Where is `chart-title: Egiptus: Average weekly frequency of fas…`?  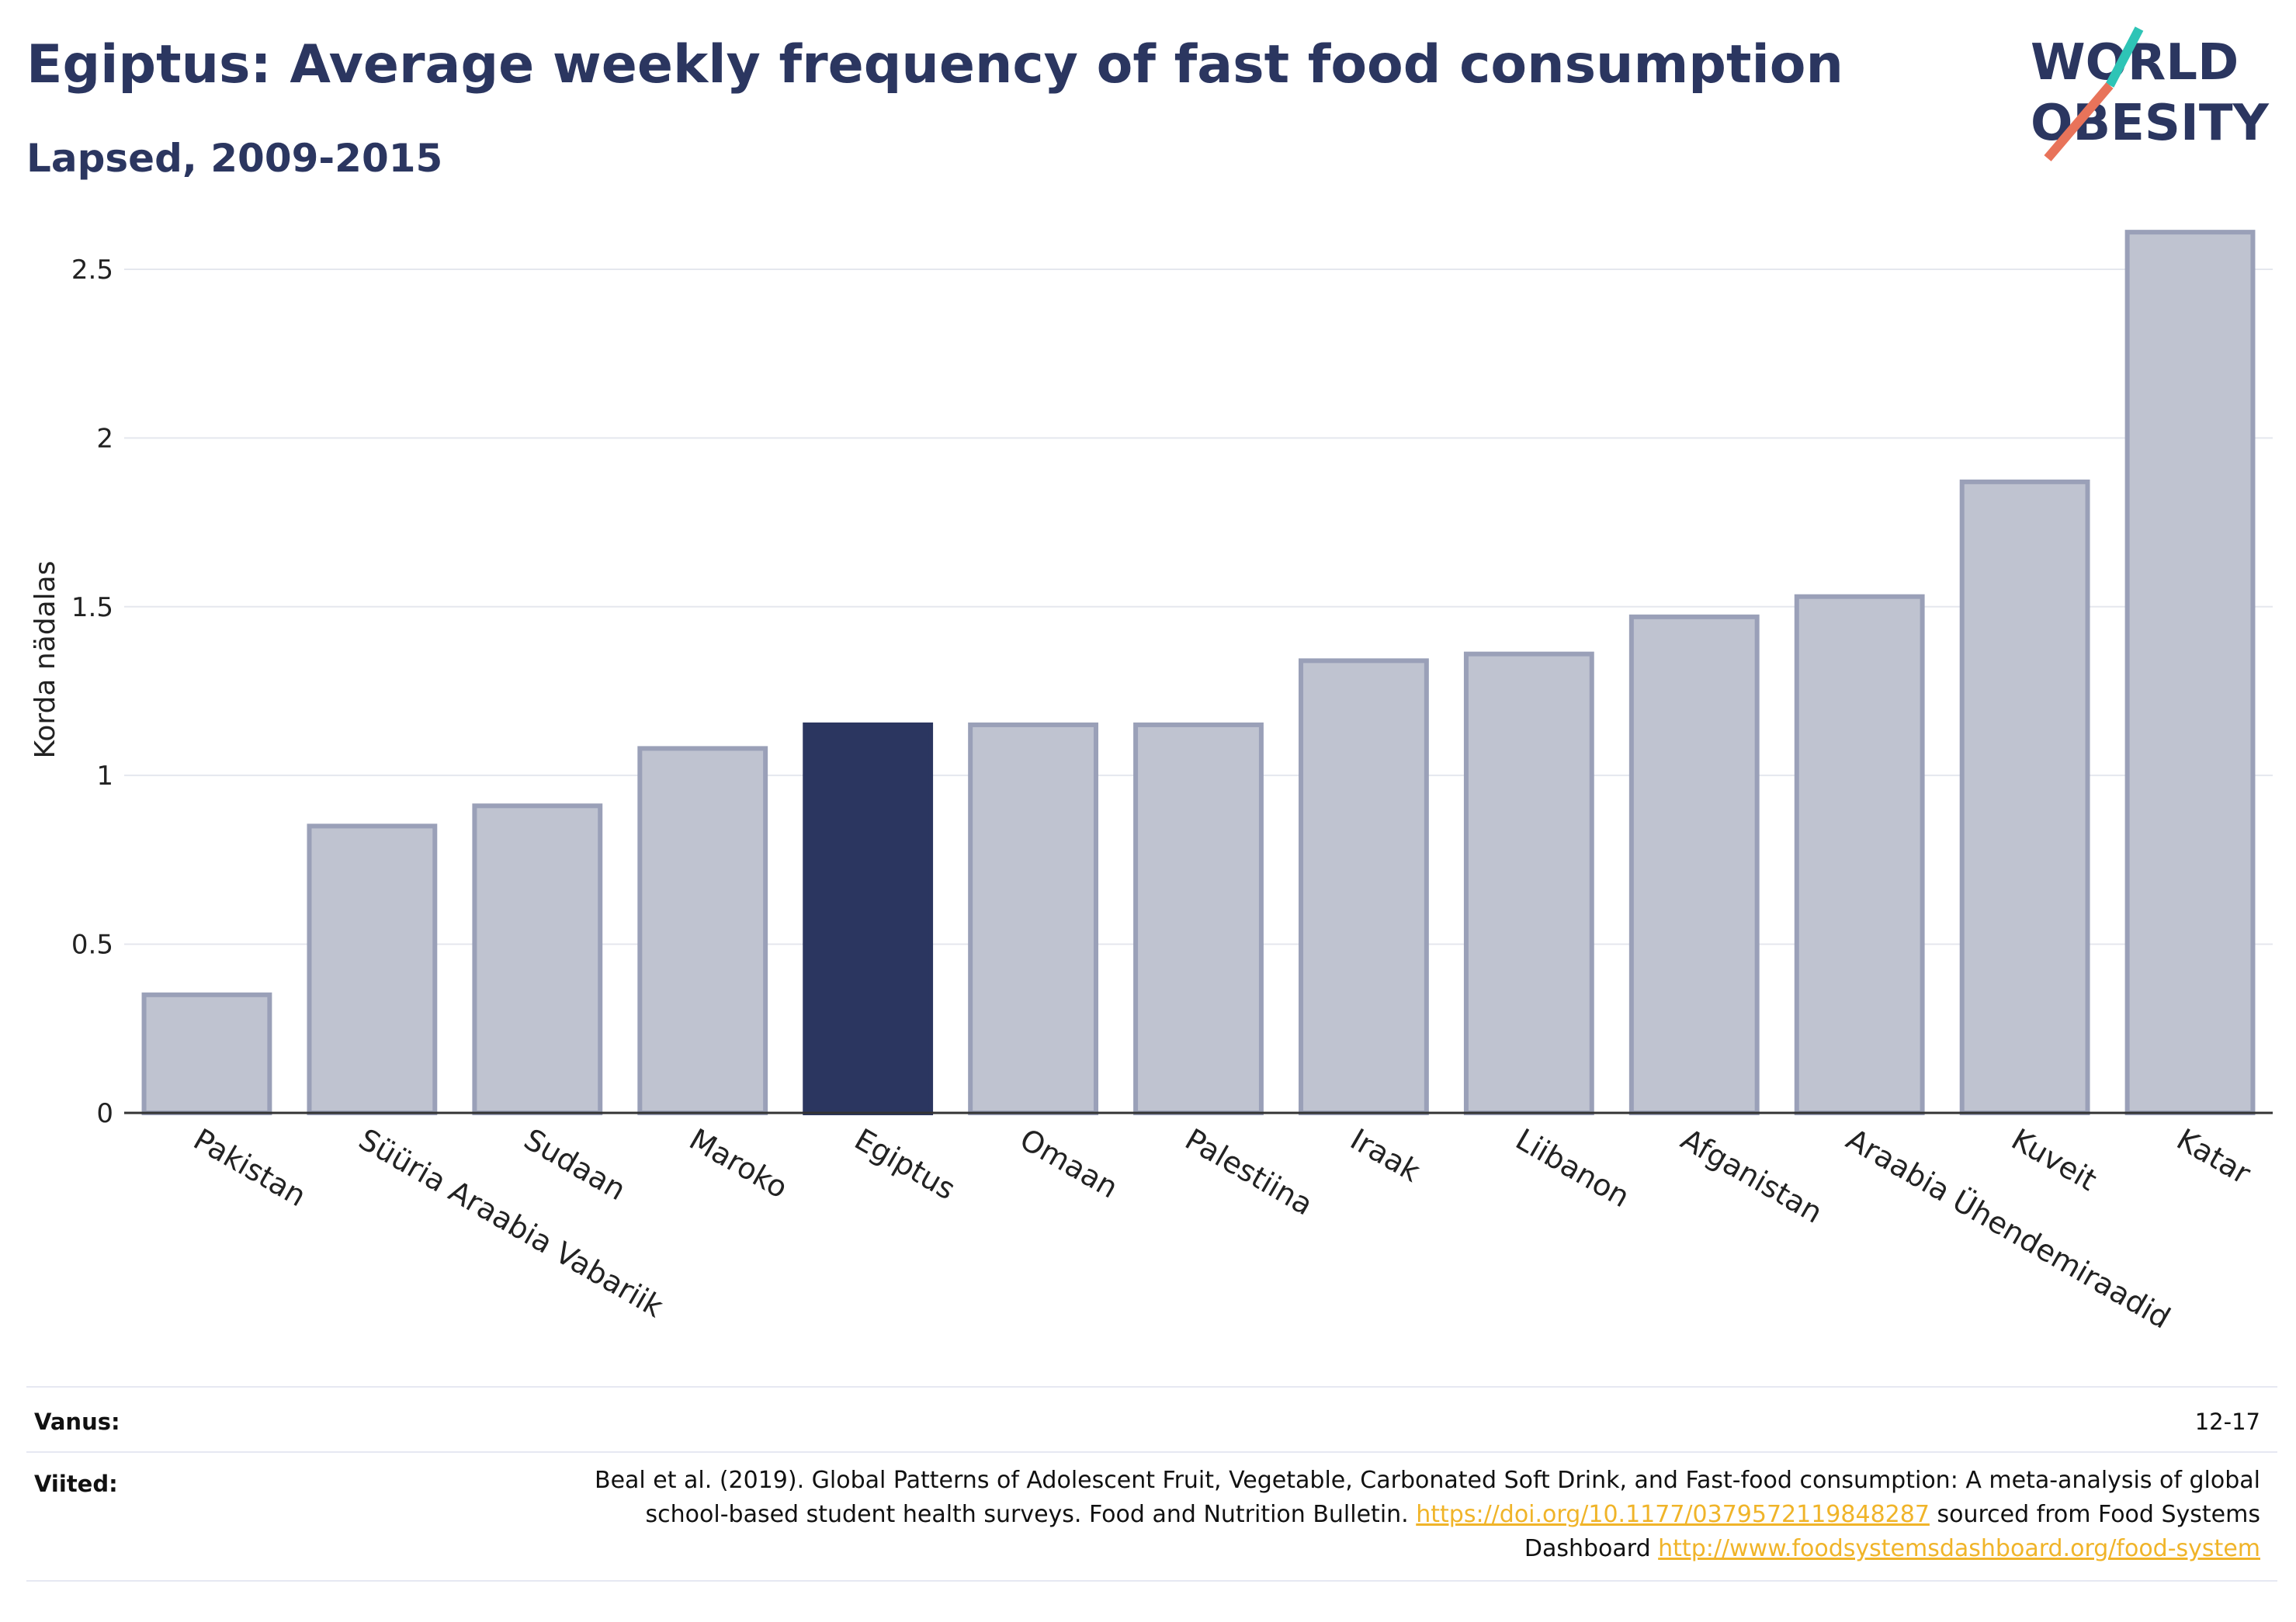 chart-title: Egiptus: Average weekly frequency of fas… is located at coordinates (934, 64).